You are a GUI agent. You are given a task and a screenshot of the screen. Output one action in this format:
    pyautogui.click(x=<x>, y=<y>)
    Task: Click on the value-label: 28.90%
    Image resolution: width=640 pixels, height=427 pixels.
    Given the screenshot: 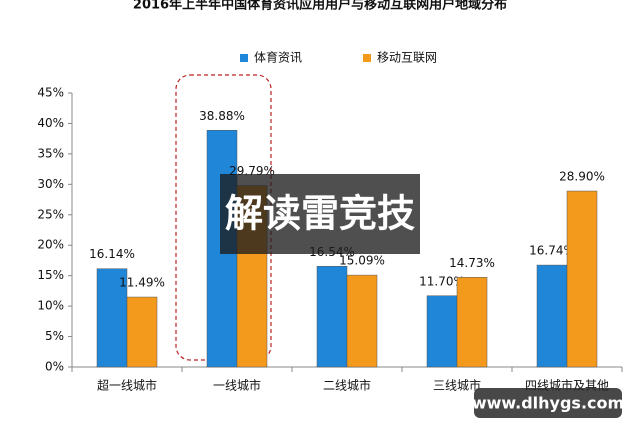 What is the action you would take?
    pyautogui.click(x=582, y=177)
    